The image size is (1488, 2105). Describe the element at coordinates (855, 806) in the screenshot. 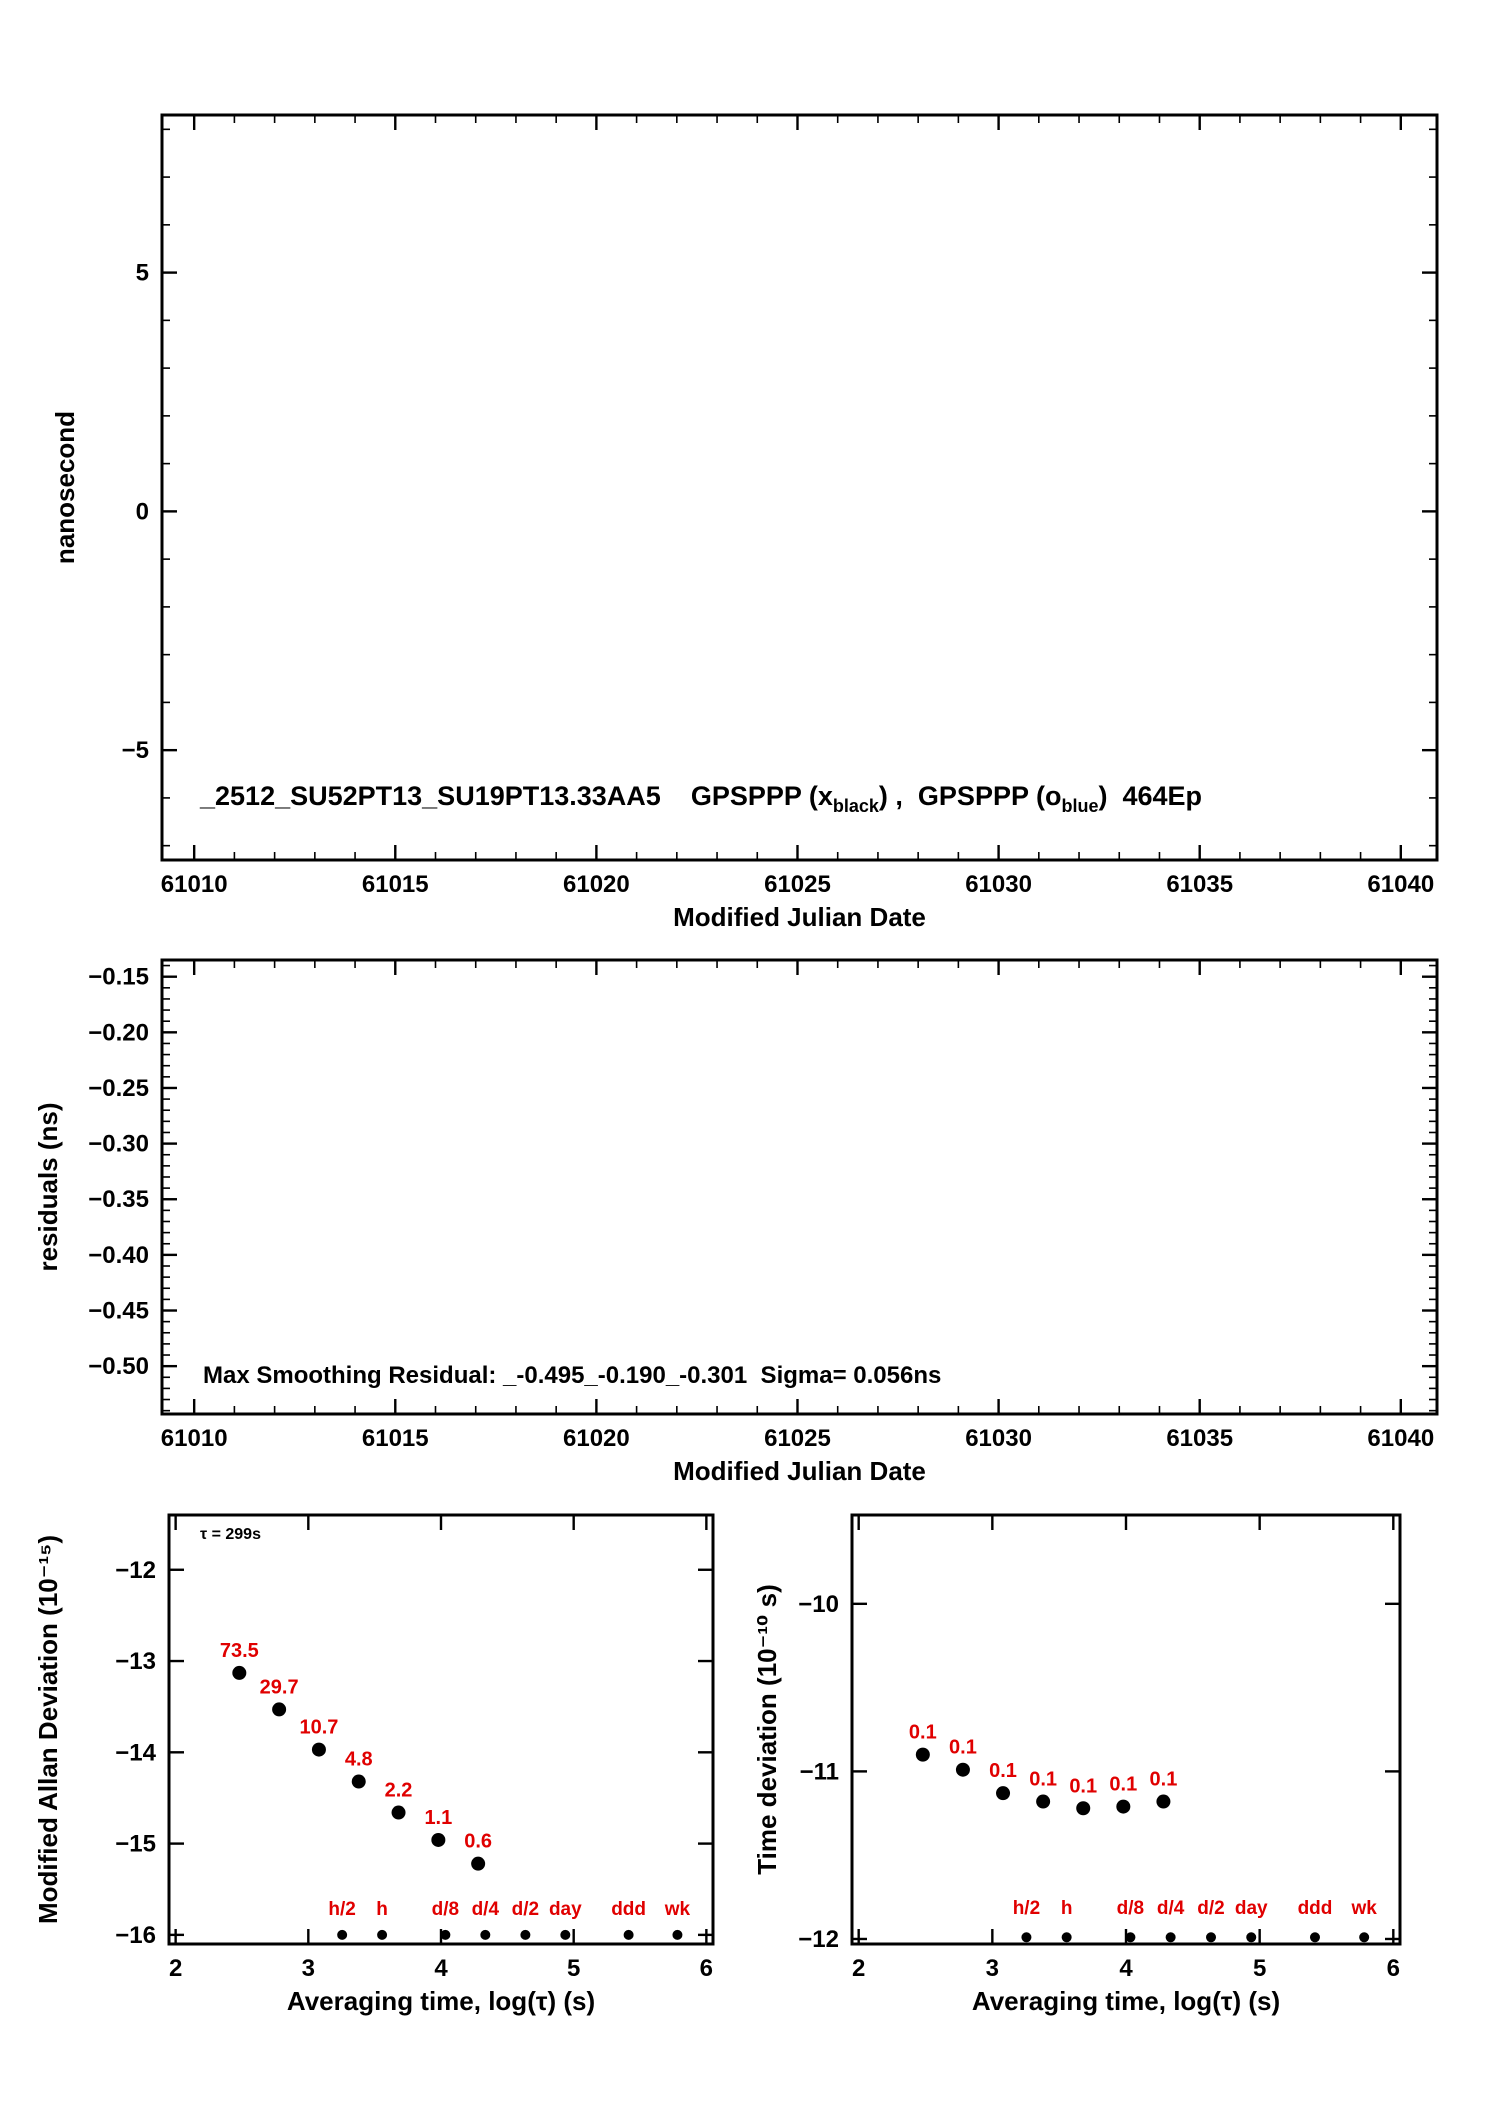

I see `series-black-subscript: black` at that location.